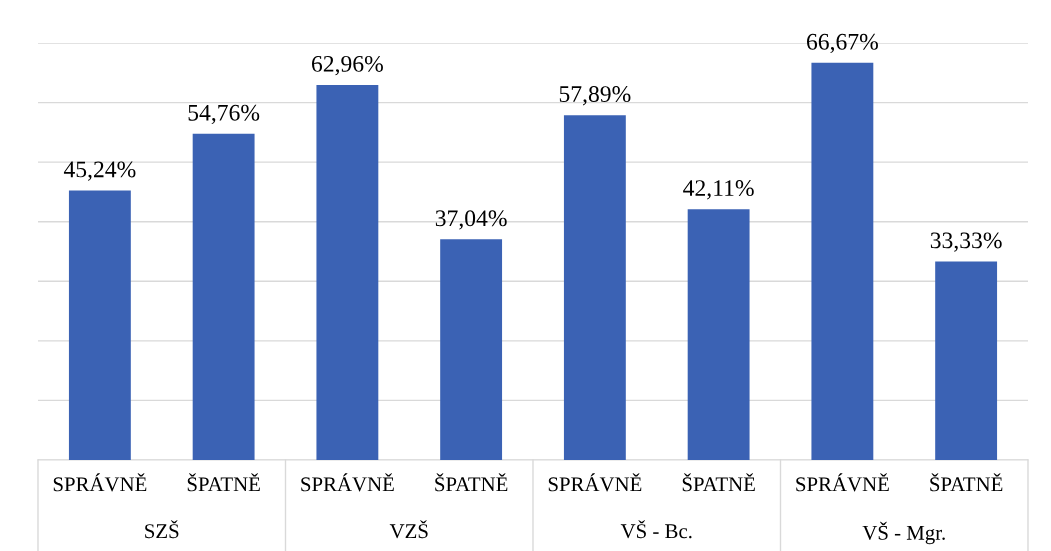 The width and height of the screenshot is (1051, 551). Describe the element at coordinates (718, 190) in the screenshot. I see `data-label: 42,11%` at that location.